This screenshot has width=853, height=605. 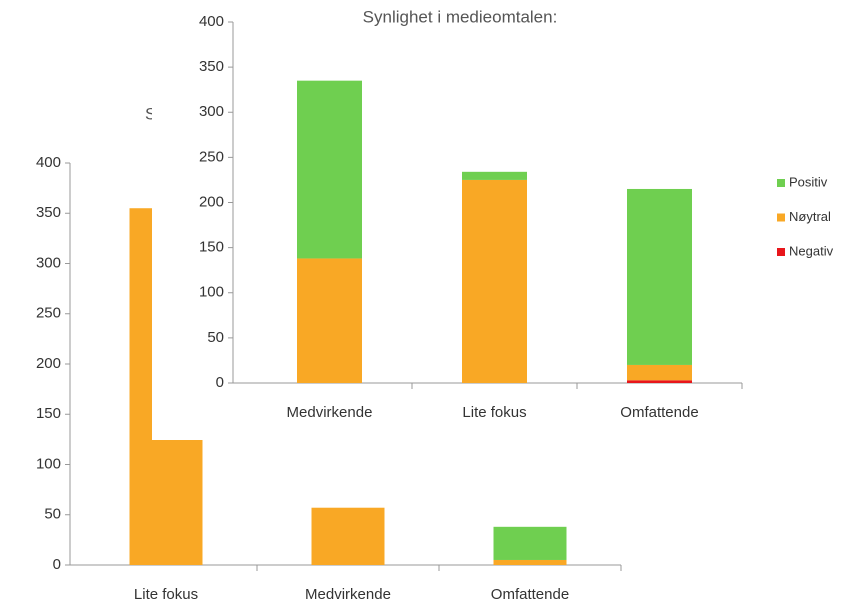 I want to click on chart-title: Synlighet i medieomtalen:, so click(x=460, y=16).